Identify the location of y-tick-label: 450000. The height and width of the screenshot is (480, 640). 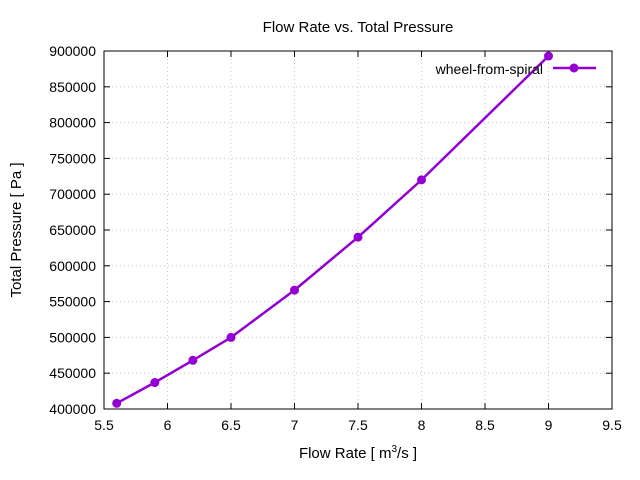
(72, 373).